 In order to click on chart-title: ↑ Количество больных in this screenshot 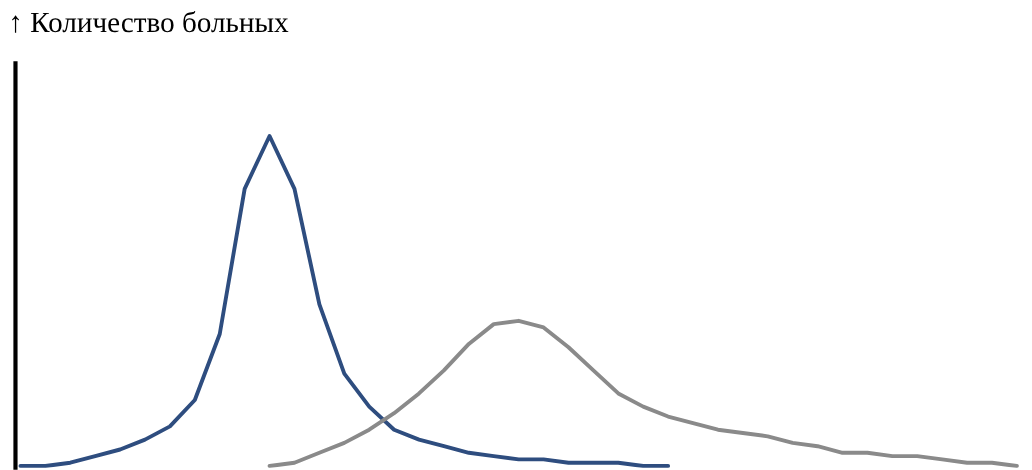, I will do `click(150, 22)`.